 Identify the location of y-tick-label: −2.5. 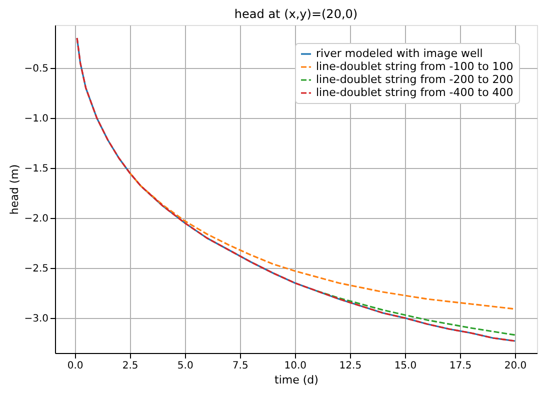
(36, 269).